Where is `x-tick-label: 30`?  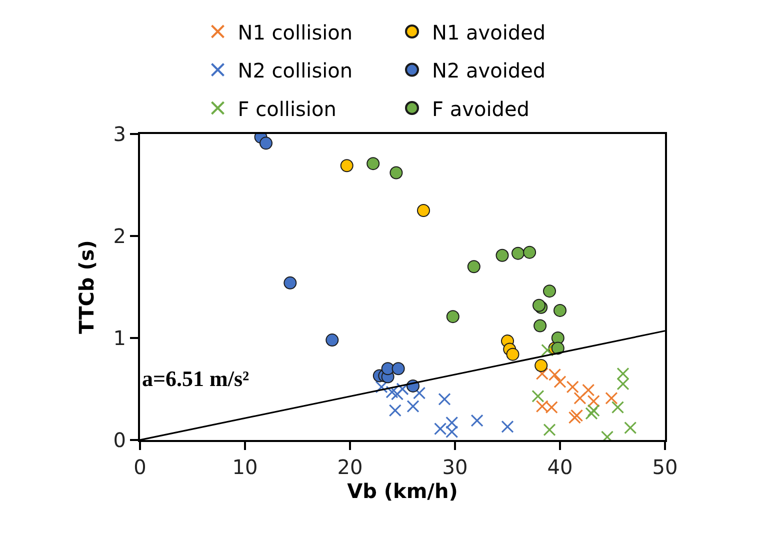
x-tick-label: 30 is located at coordinates (455, 467).